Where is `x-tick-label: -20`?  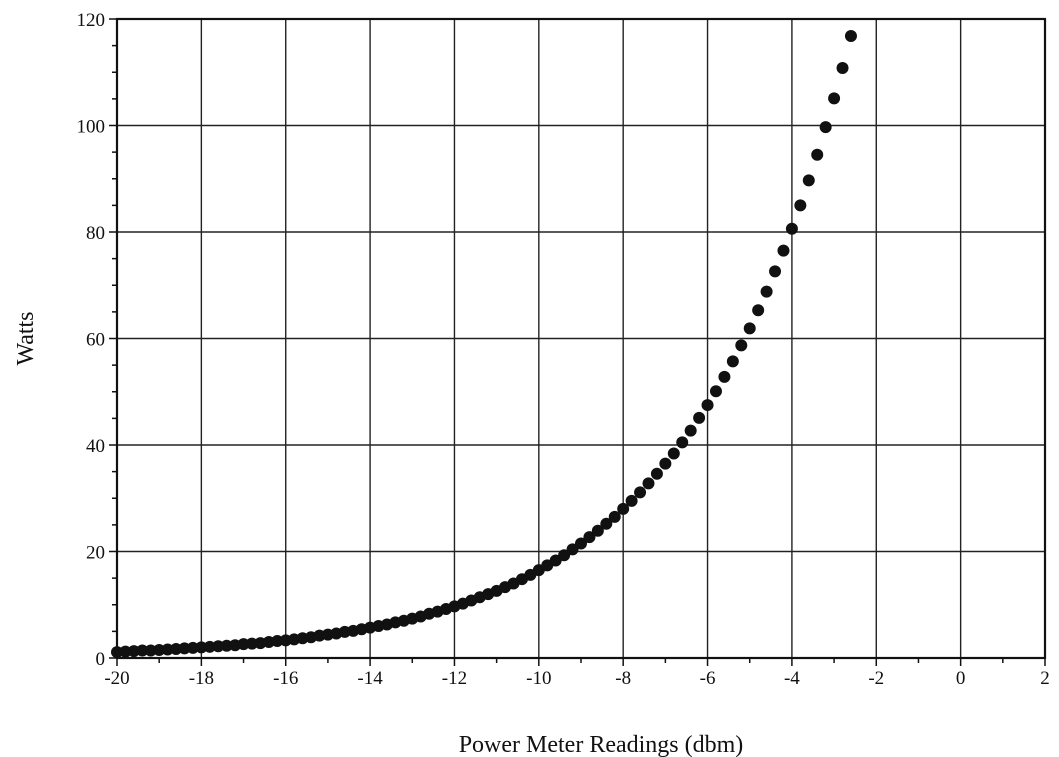
x-tick-label: -20 is located at coordinates (116, 678).